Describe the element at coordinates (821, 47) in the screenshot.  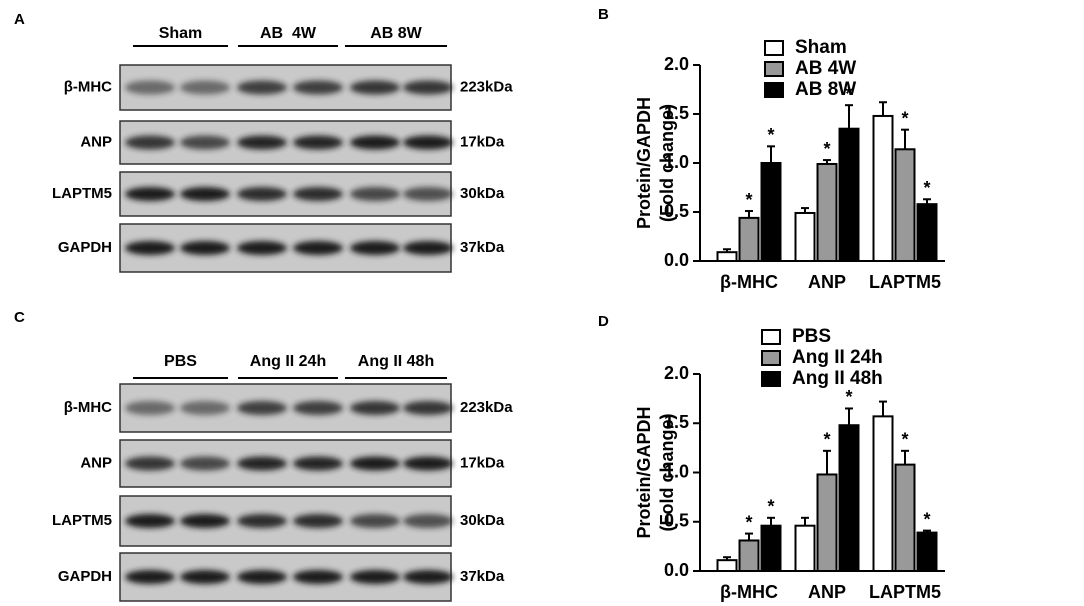
I see `legend-label: Sham` at that location.